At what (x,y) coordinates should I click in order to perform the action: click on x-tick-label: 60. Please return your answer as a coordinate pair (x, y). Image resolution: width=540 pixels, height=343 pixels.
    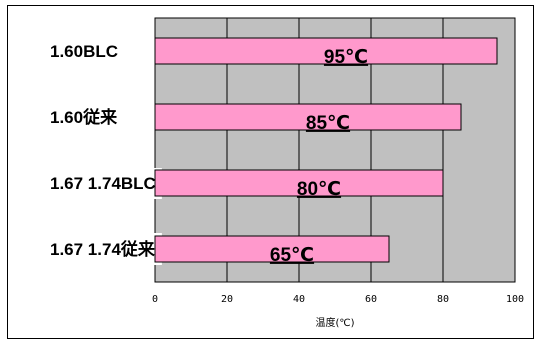
    Looking at the image, I should click on (371, 299).